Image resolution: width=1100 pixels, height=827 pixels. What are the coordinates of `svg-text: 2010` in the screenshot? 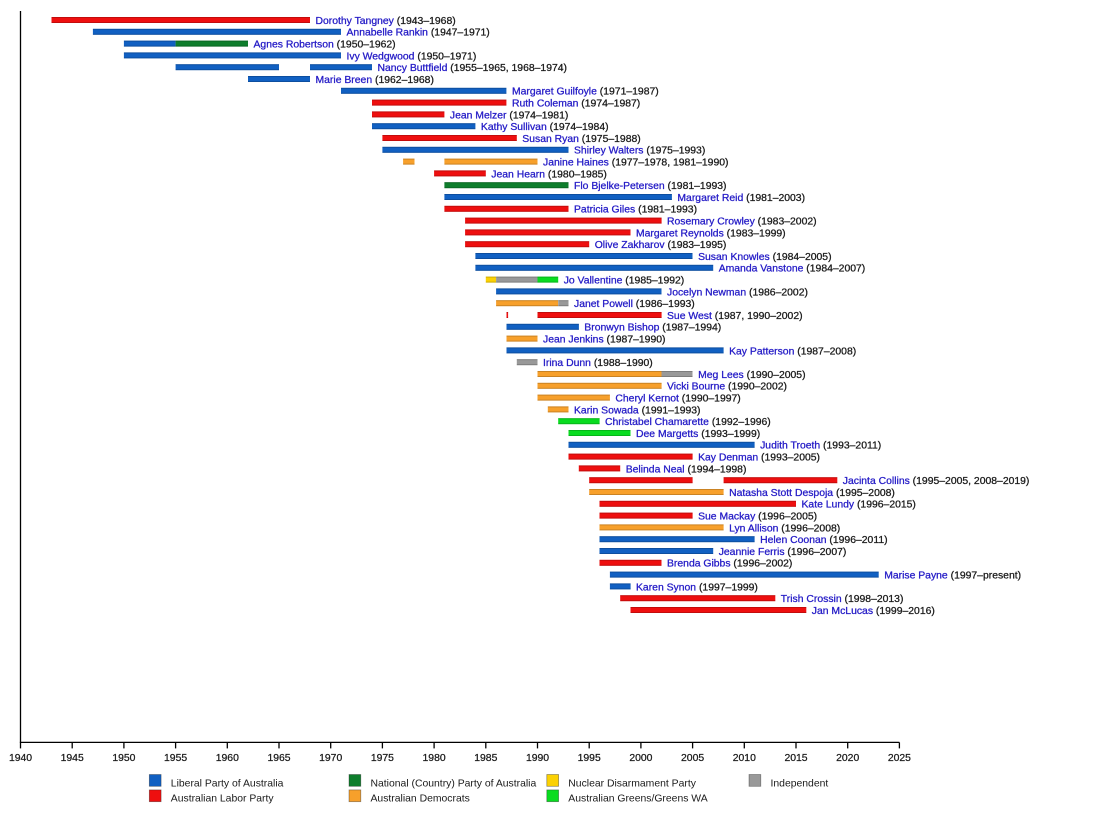 It's located at (744, 758).